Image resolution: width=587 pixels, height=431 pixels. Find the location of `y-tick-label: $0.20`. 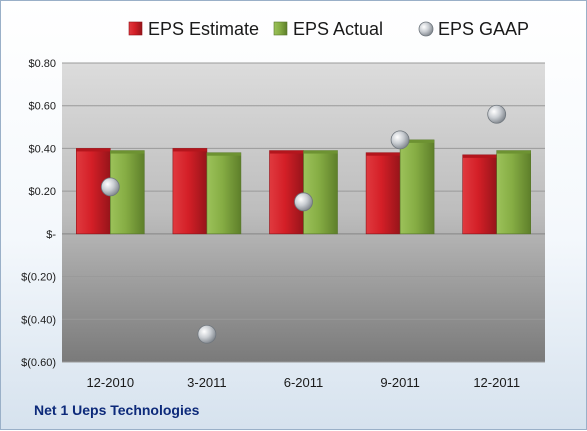

y-tick-label: $0.20 is located at coordinates (42, 192).